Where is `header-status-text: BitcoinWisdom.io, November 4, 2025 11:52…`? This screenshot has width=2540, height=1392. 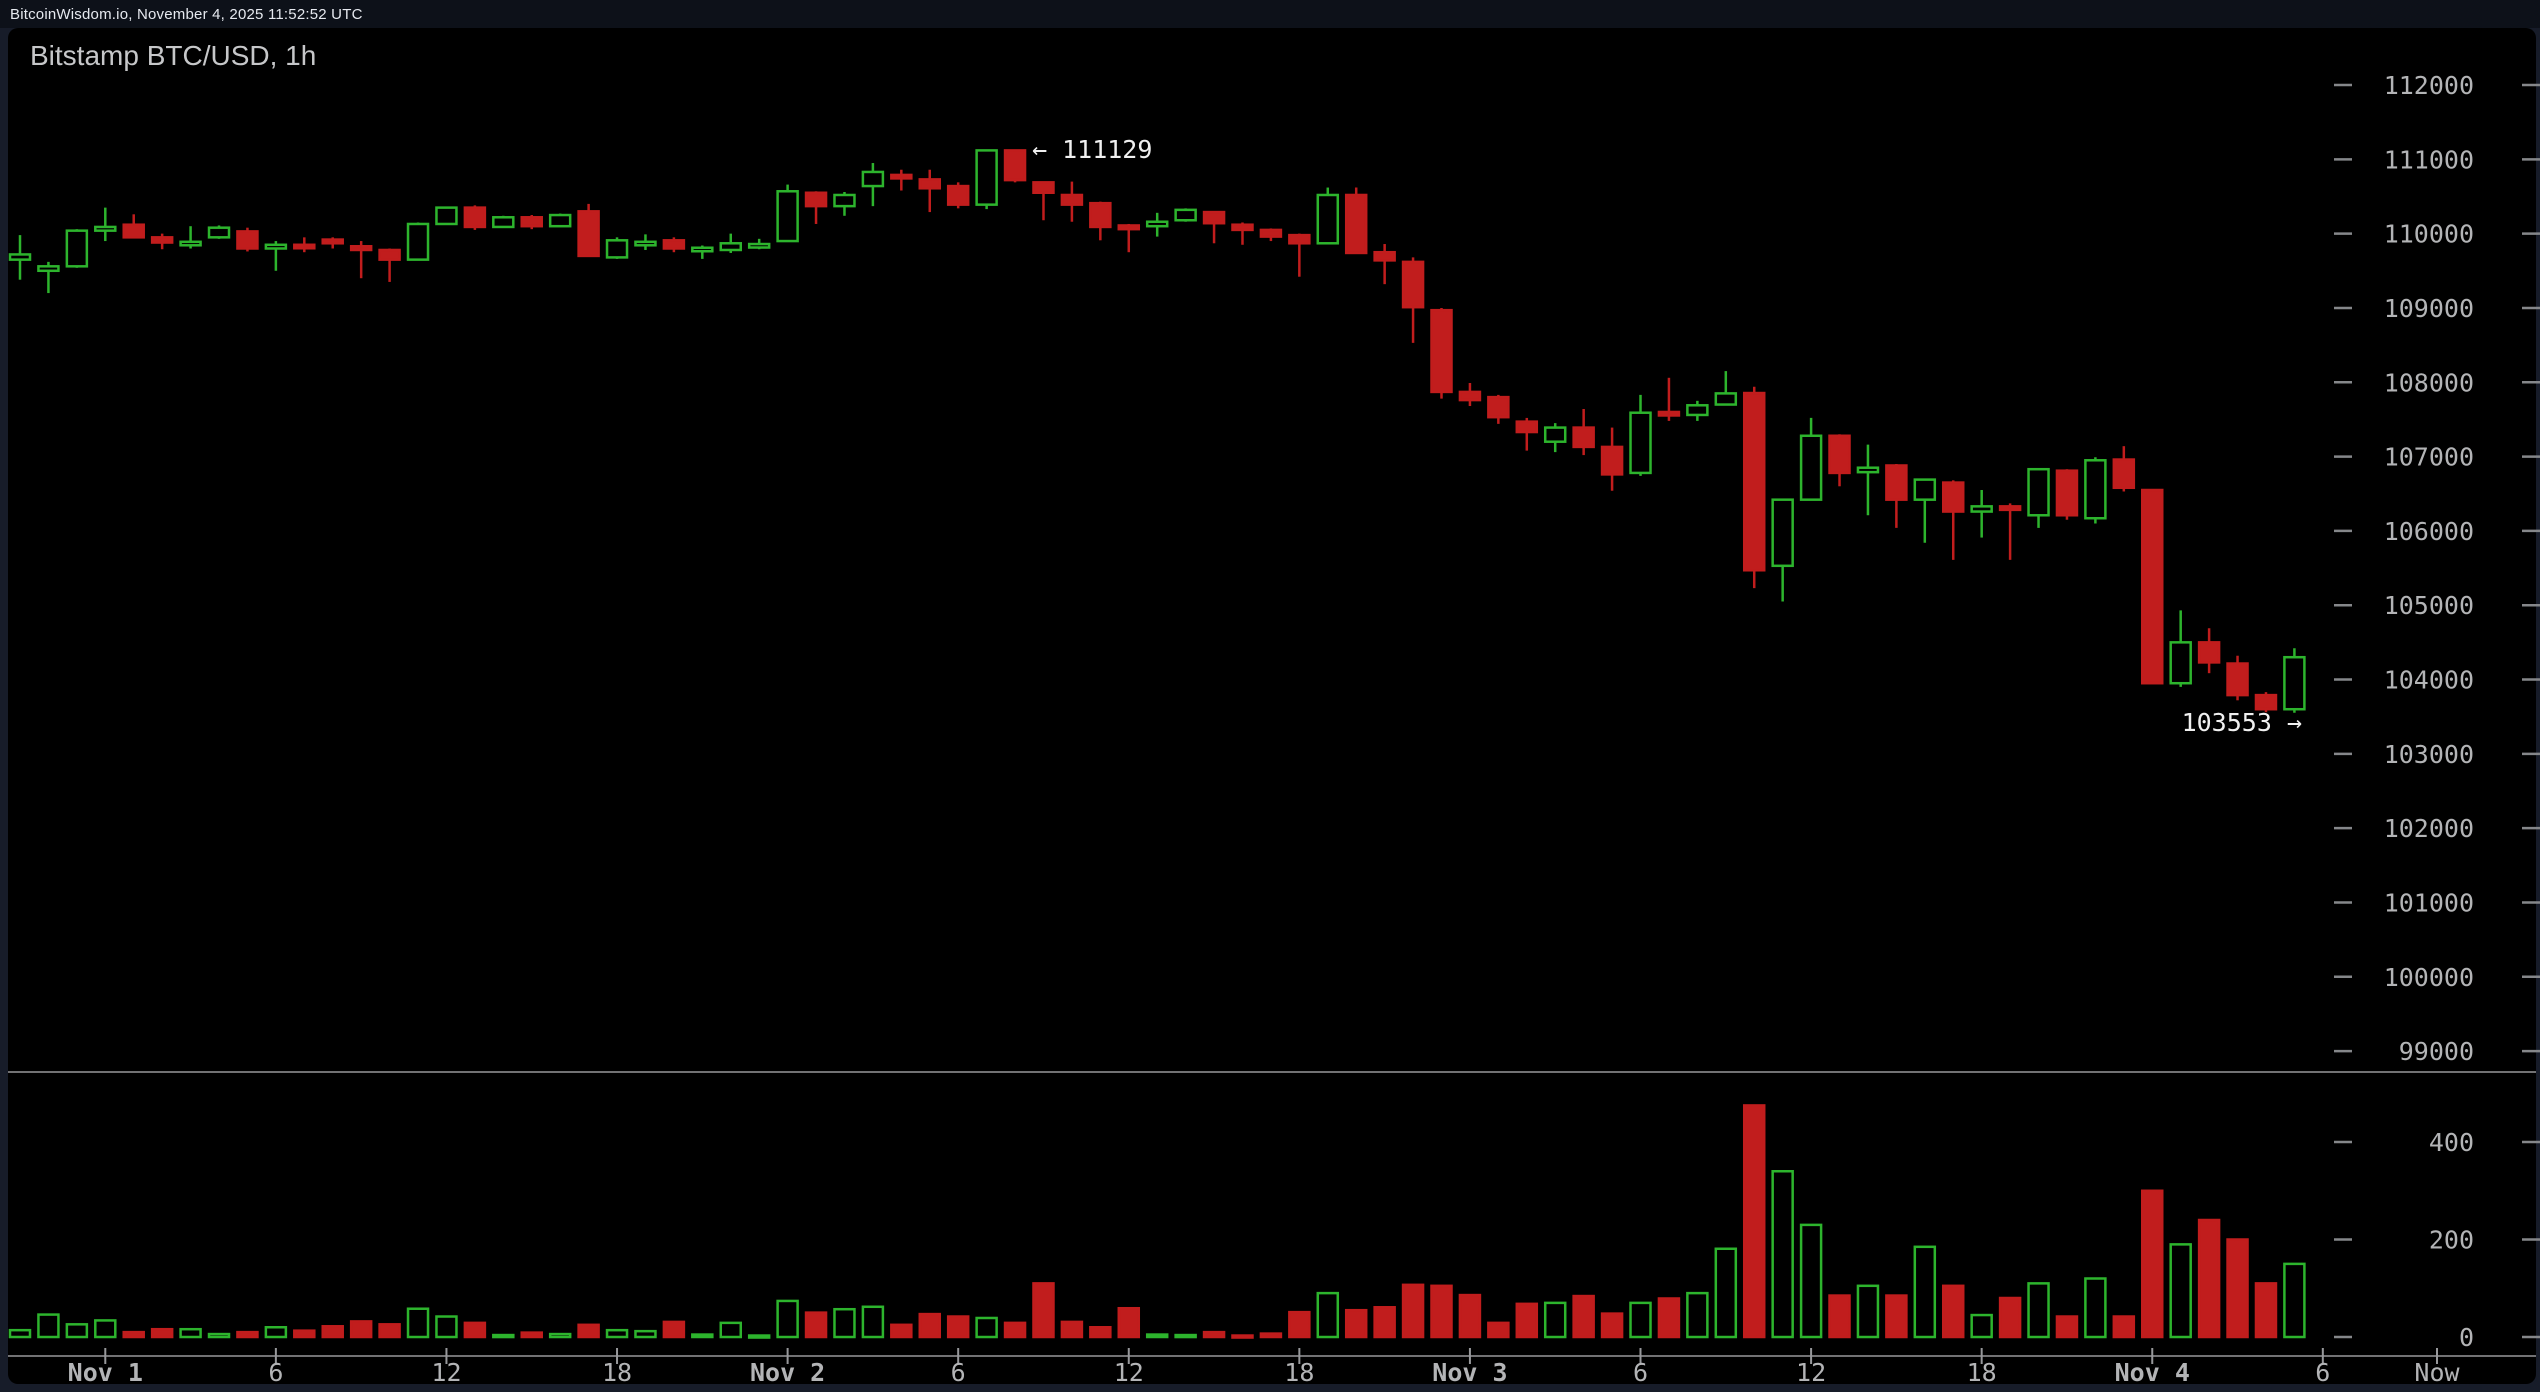 header-status-text: BitcoinWisdom.io, November 4, 2025 11:52… is located at coordinates (186, 14).